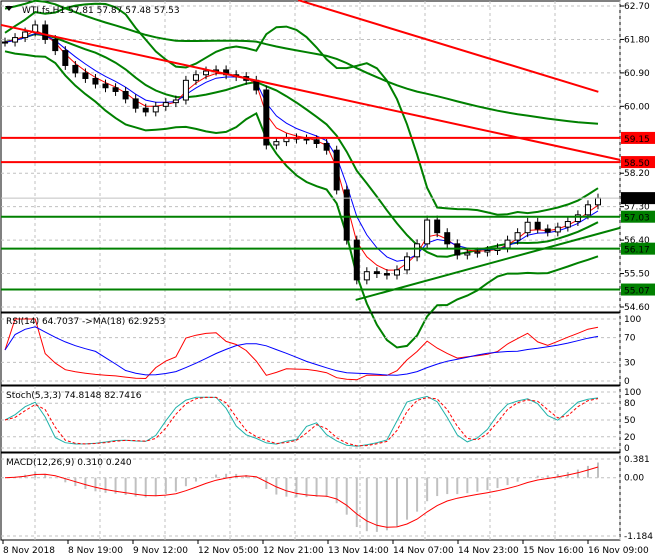 Image resolution: width=660 pixels, height=560 pixels. Describe the element at coordinates (448, 46) in the screenshot. I see `resistance-trendline` at that location.